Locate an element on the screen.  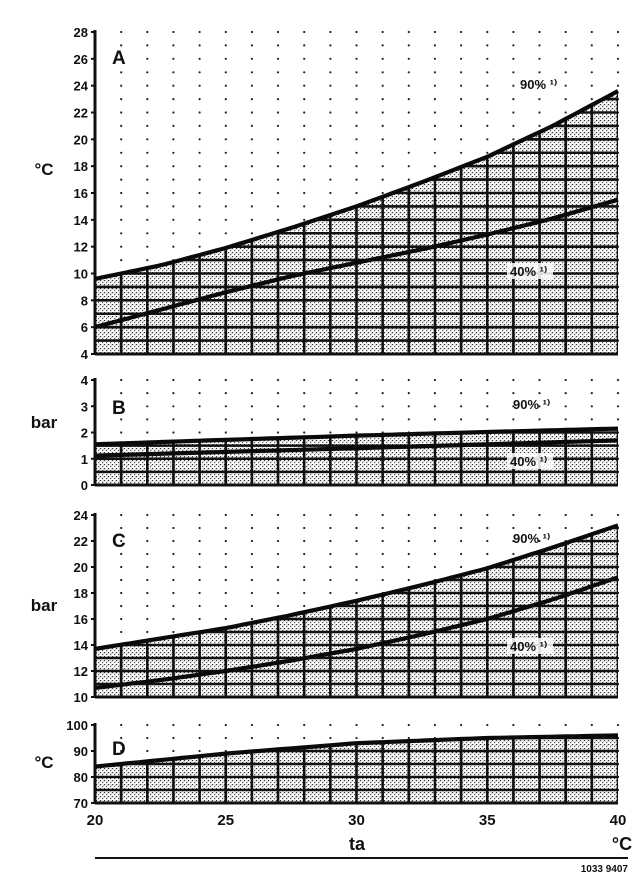
y-tick-label: 18 is located at coordinates (81, 166).